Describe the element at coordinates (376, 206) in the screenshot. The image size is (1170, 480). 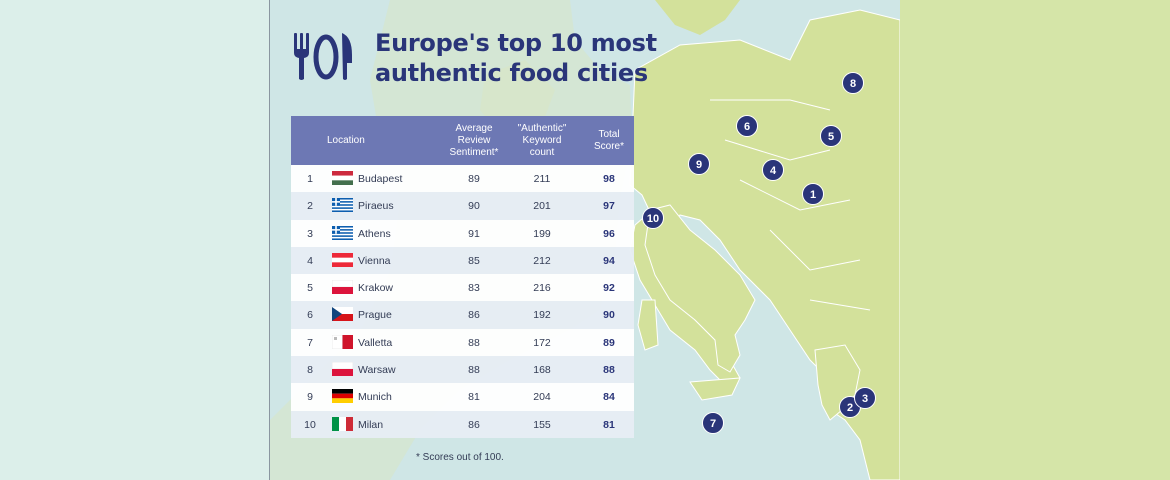
I see `city-cell: Piraeus` at that location.